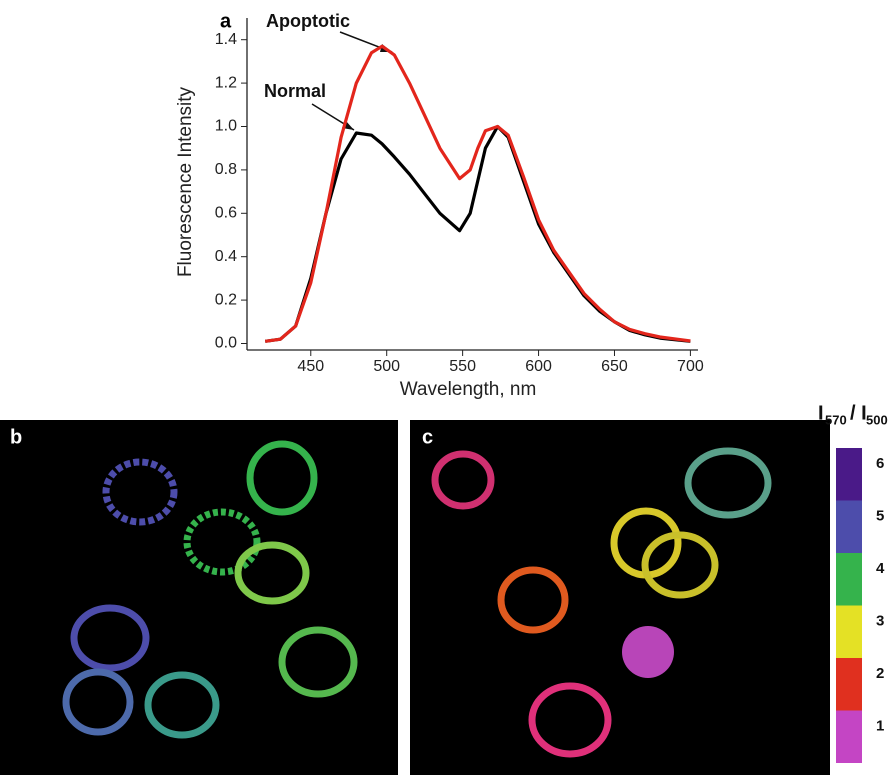 The image size is (892, 780). Describe the element at coordinates (477, 233) in the screenshot. I see `line-series` at that location.